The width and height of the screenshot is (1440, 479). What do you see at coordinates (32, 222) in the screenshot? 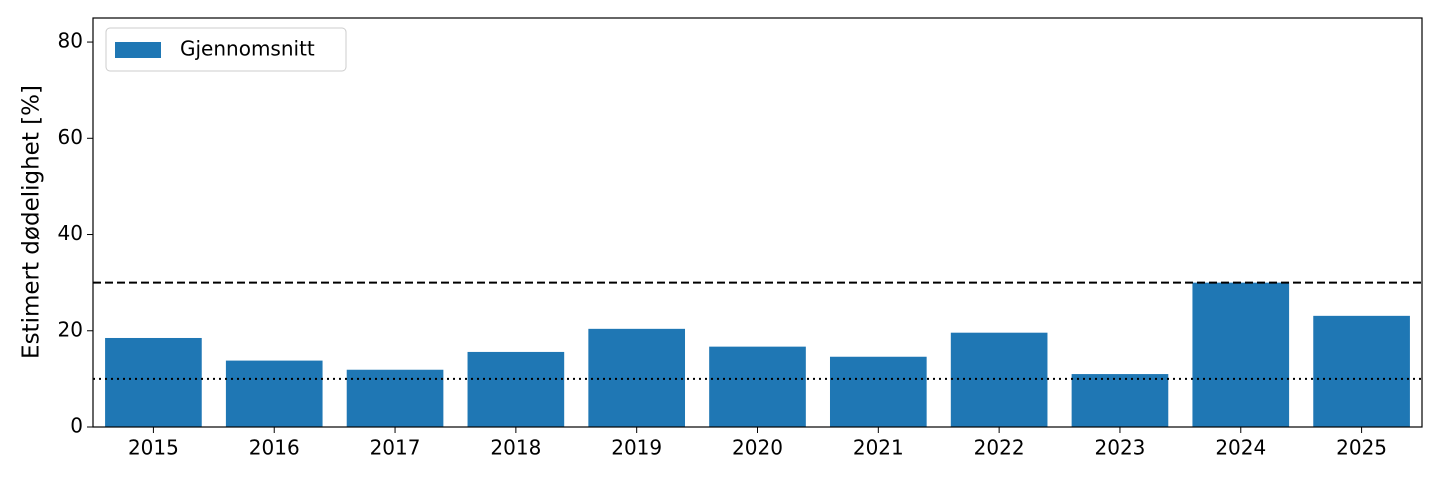
I see `y-axis-label: Estimert dødelighet [%]` at bounding box center [32, 222].